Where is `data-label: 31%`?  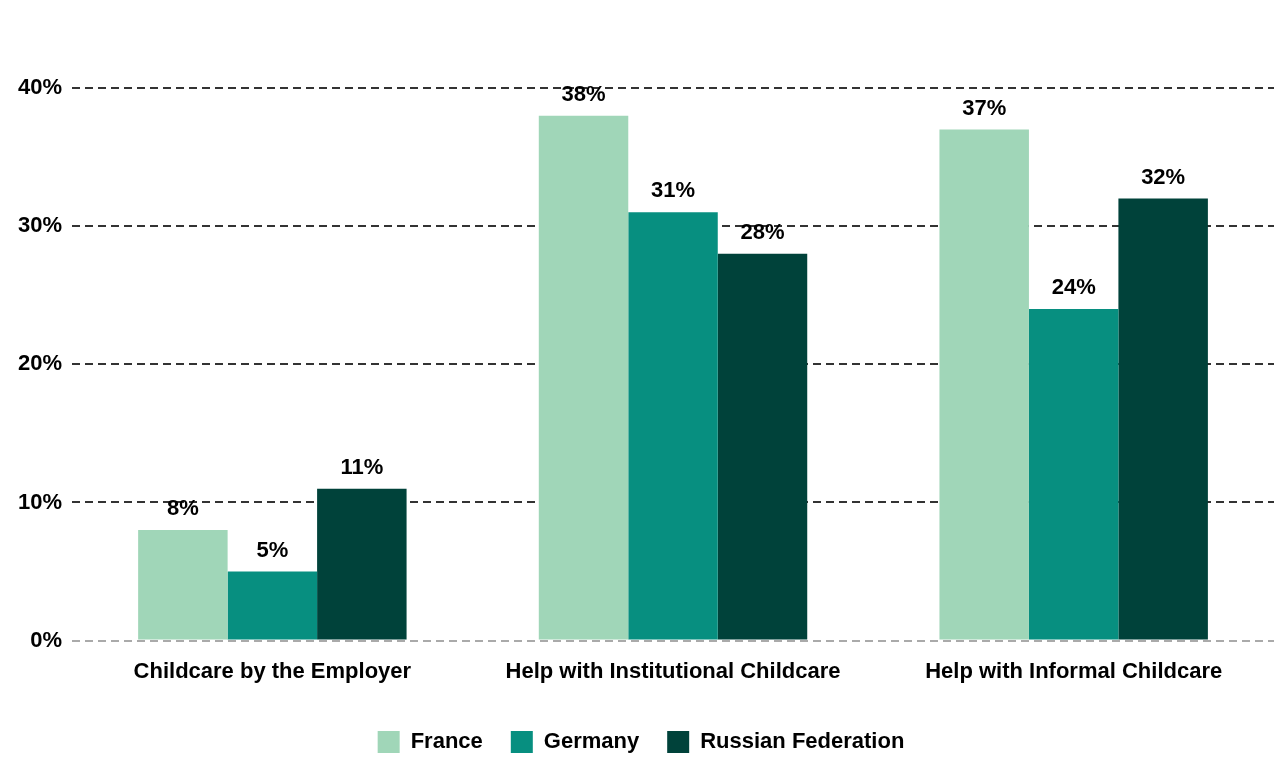 data-label: 31% is located at coordinates (673, 190).